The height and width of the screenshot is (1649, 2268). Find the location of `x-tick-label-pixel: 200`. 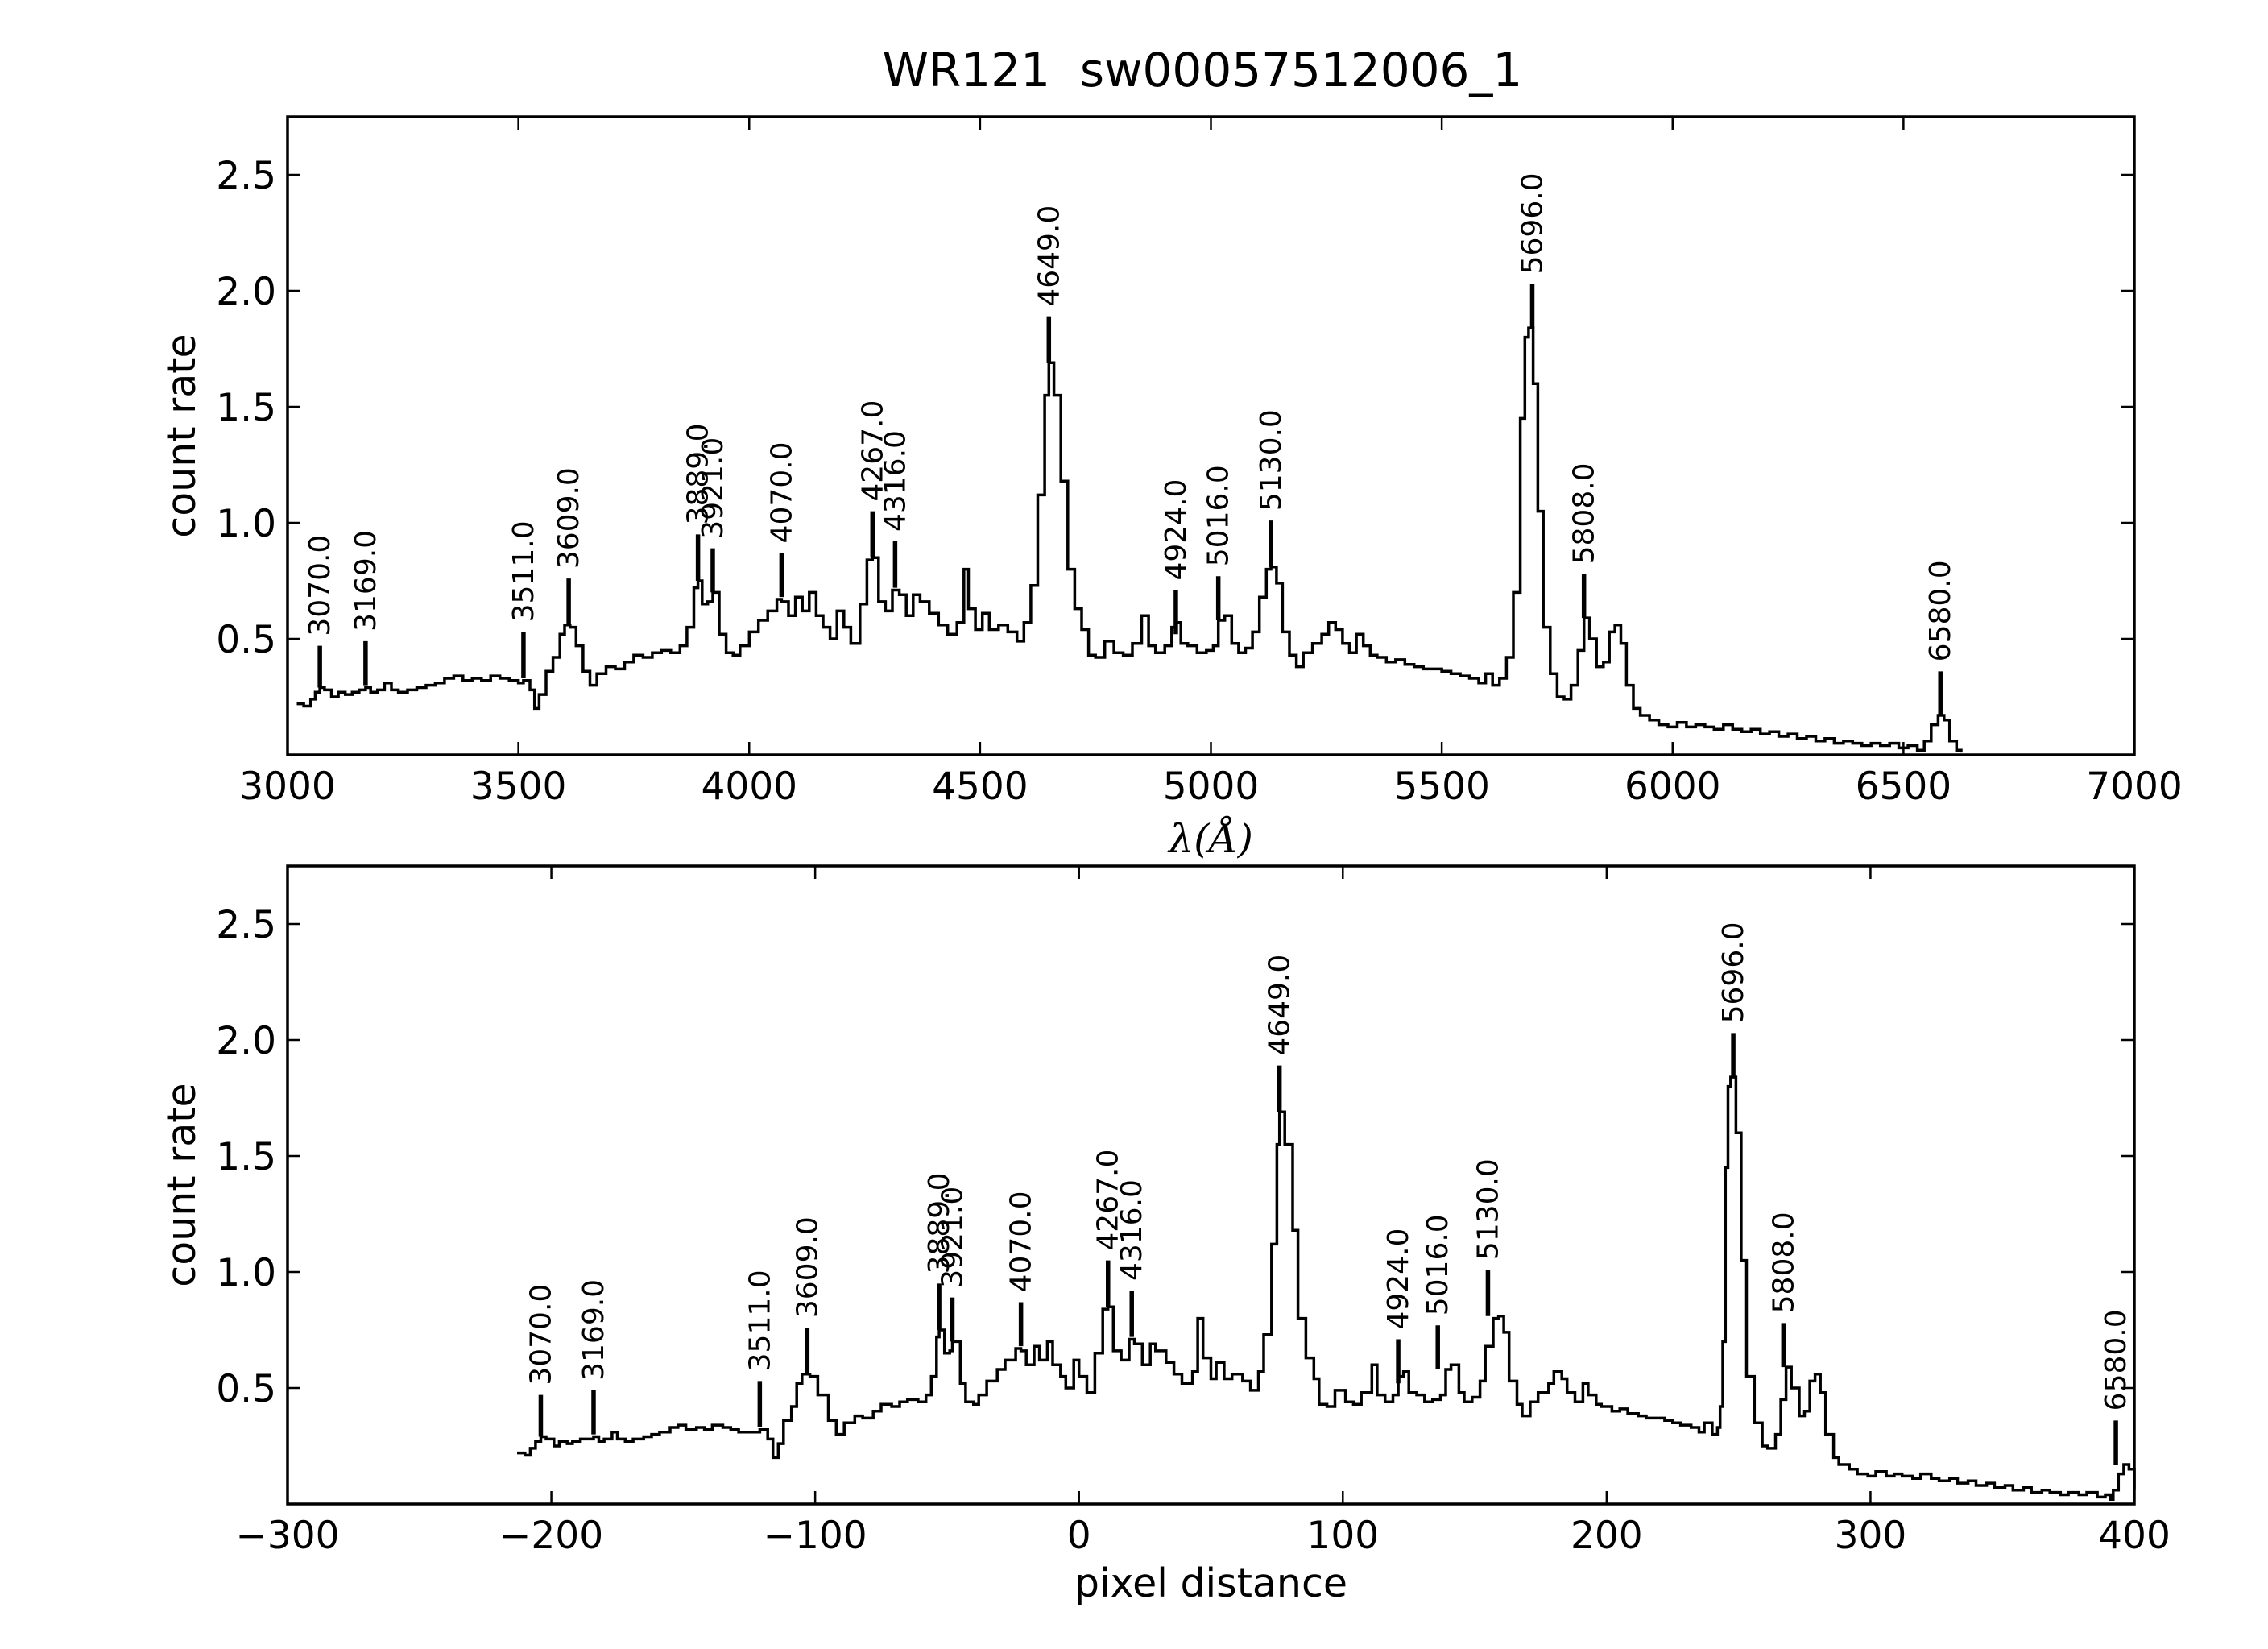

x-tick-label-pixel: 200 is located at coordinates (1607, 1536).